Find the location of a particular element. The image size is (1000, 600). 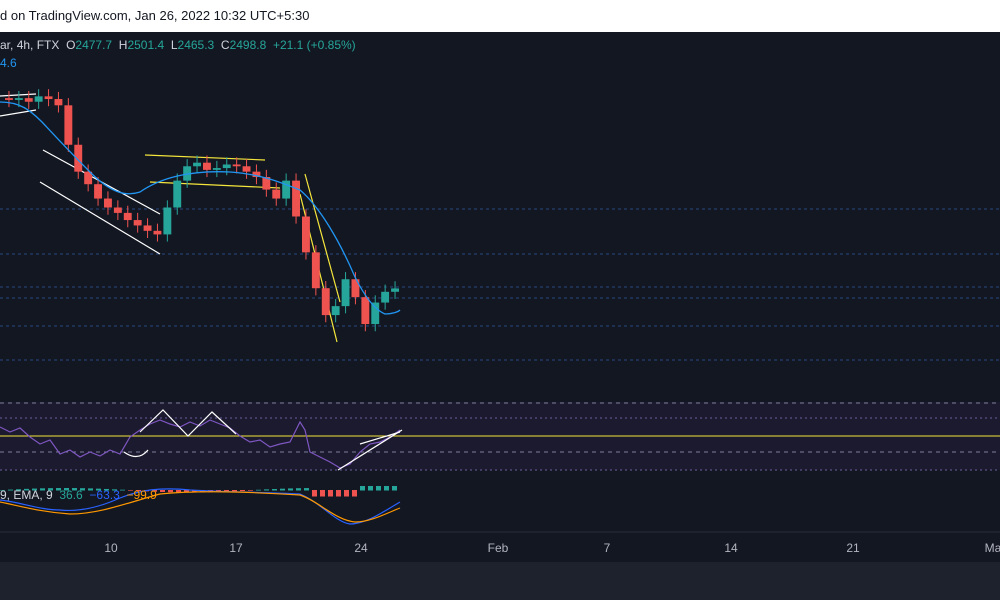

time-axis: 10 17 24 Feb 7 14 21 Ma is located at coordinates (500, 543).